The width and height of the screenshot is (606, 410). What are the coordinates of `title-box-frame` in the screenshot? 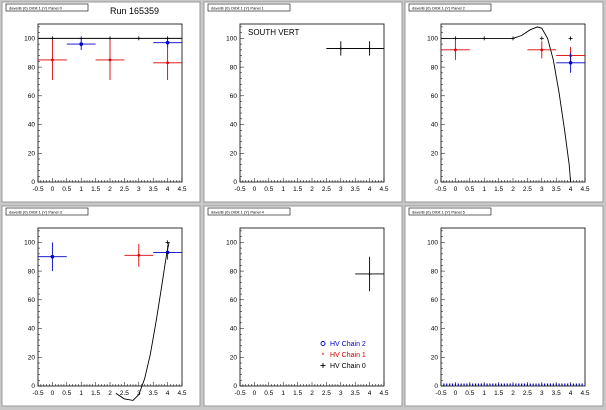 It's located at (450, 211).